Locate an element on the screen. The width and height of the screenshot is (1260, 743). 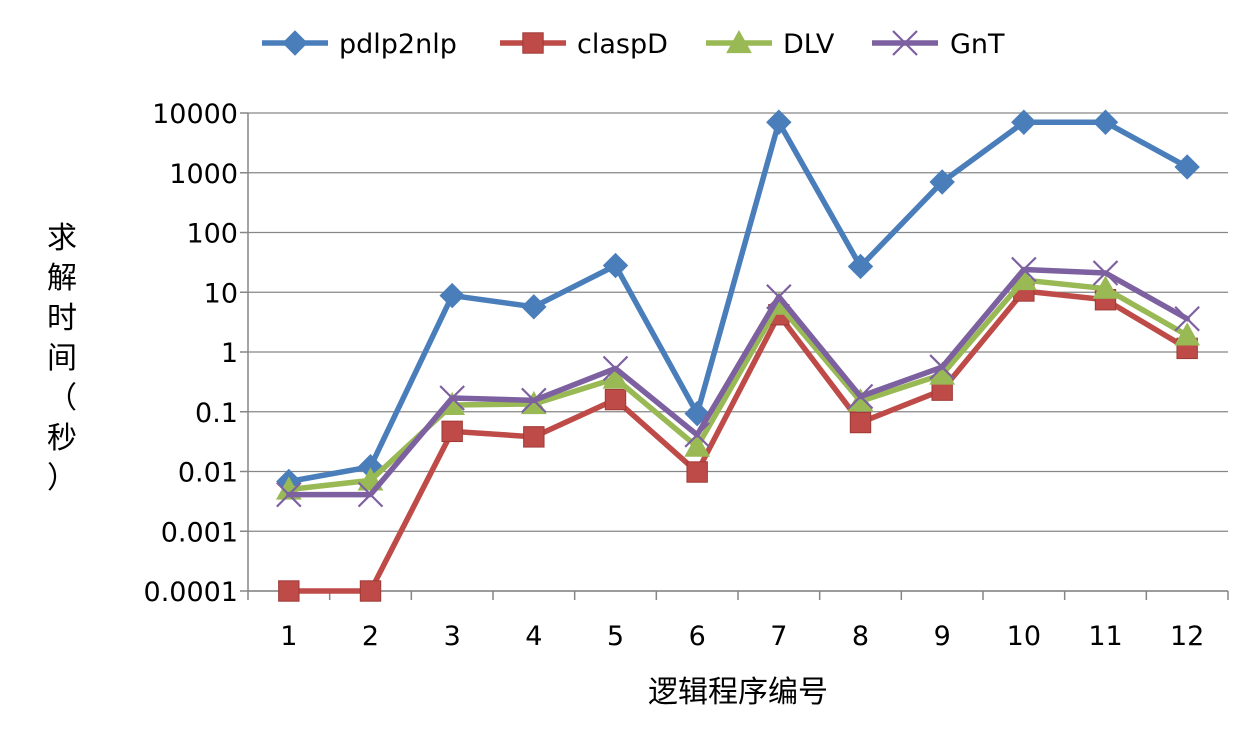
x-tick-label: 2 is located at coordinates (370, 636).